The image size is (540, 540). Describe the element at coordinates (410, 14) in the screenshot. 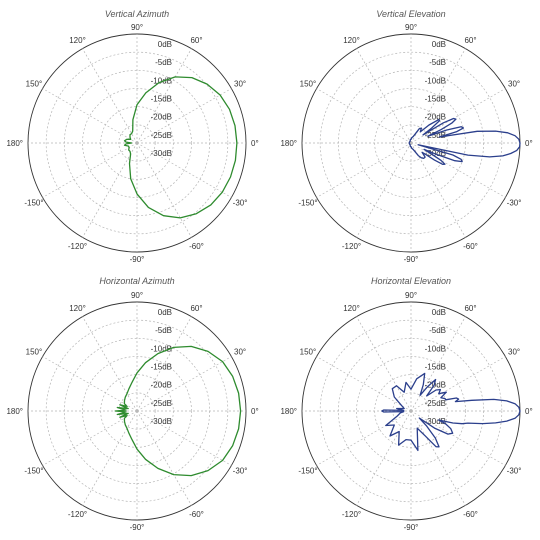

I see `chart-title: Vertical Elevation` at that location.